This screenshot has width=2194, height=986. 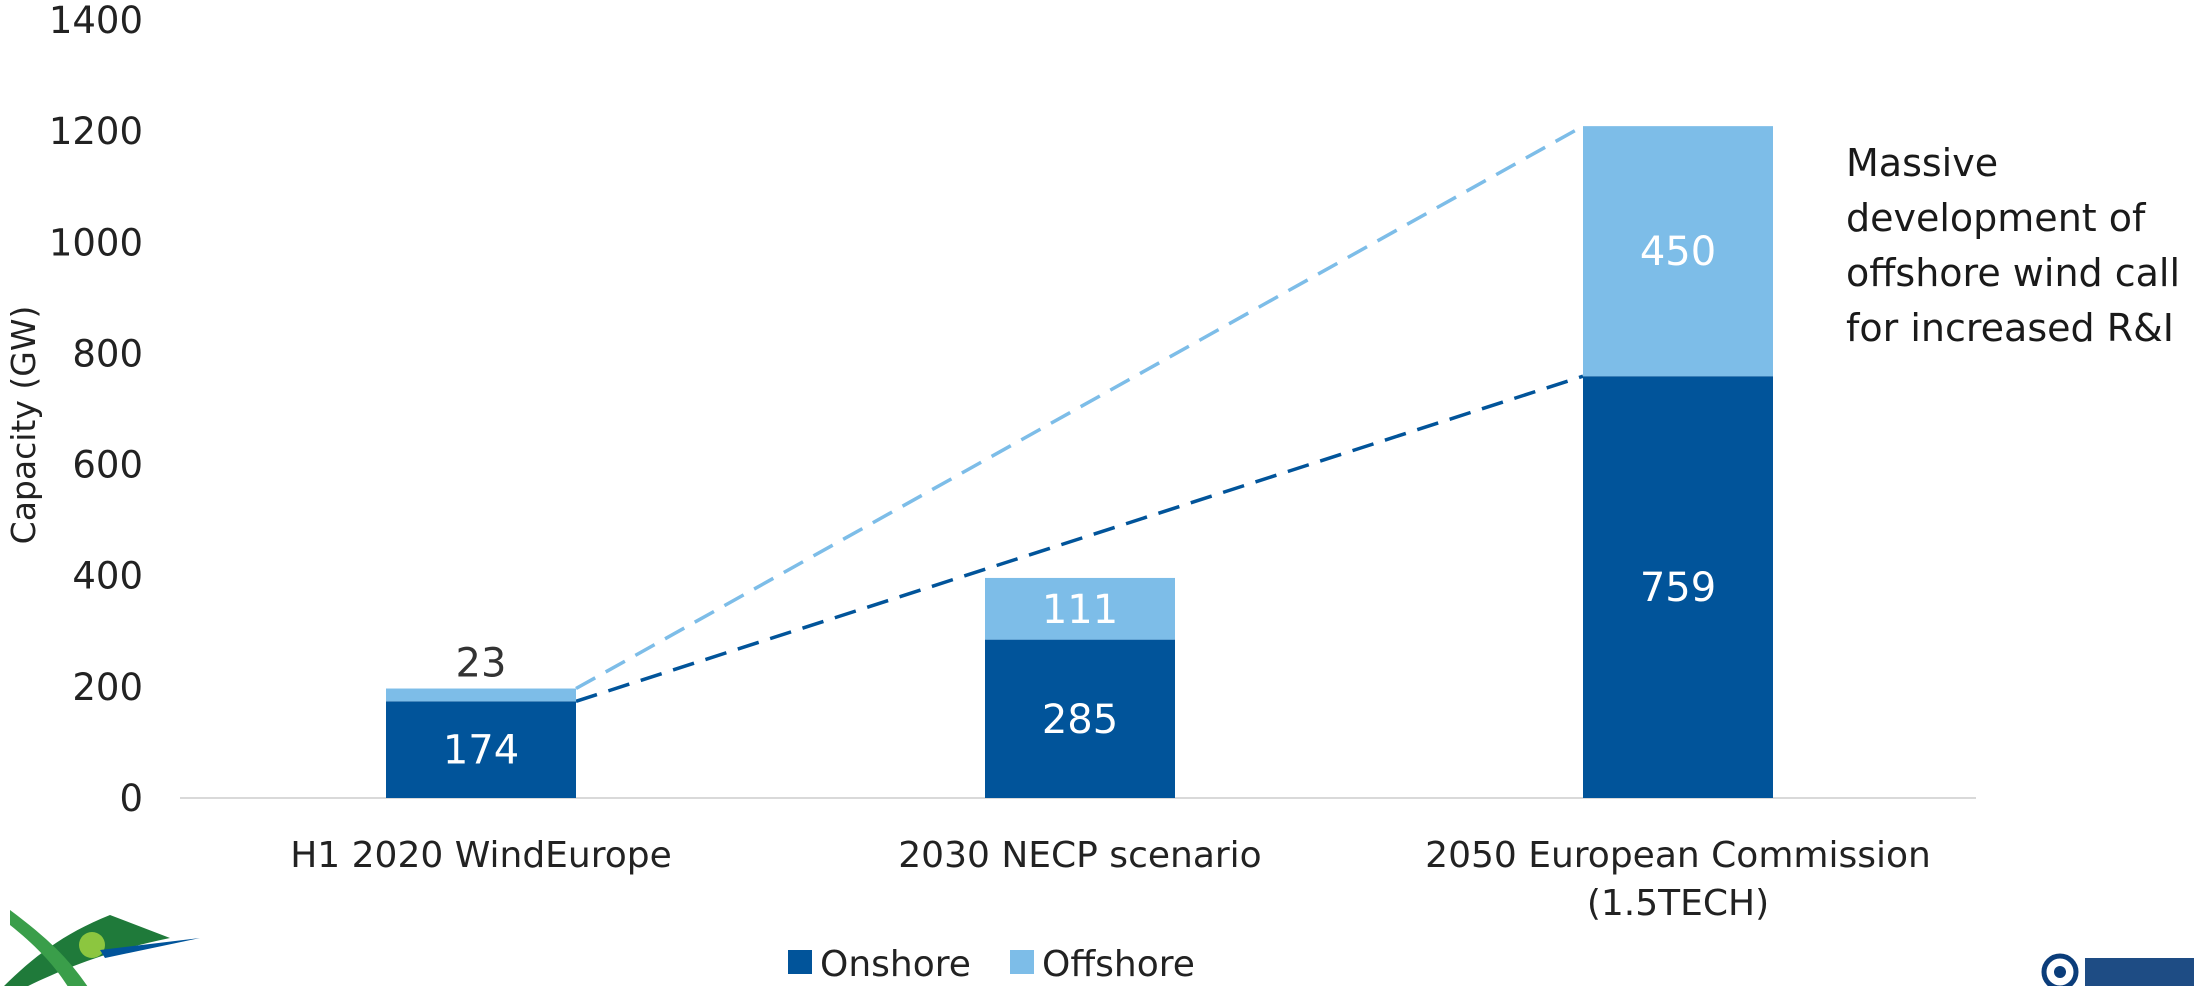 What do you see at coordinates (1678, 855) in the screenshot?
I see `category-label: 2050 European Commission` at bounding box center [1678, 855].